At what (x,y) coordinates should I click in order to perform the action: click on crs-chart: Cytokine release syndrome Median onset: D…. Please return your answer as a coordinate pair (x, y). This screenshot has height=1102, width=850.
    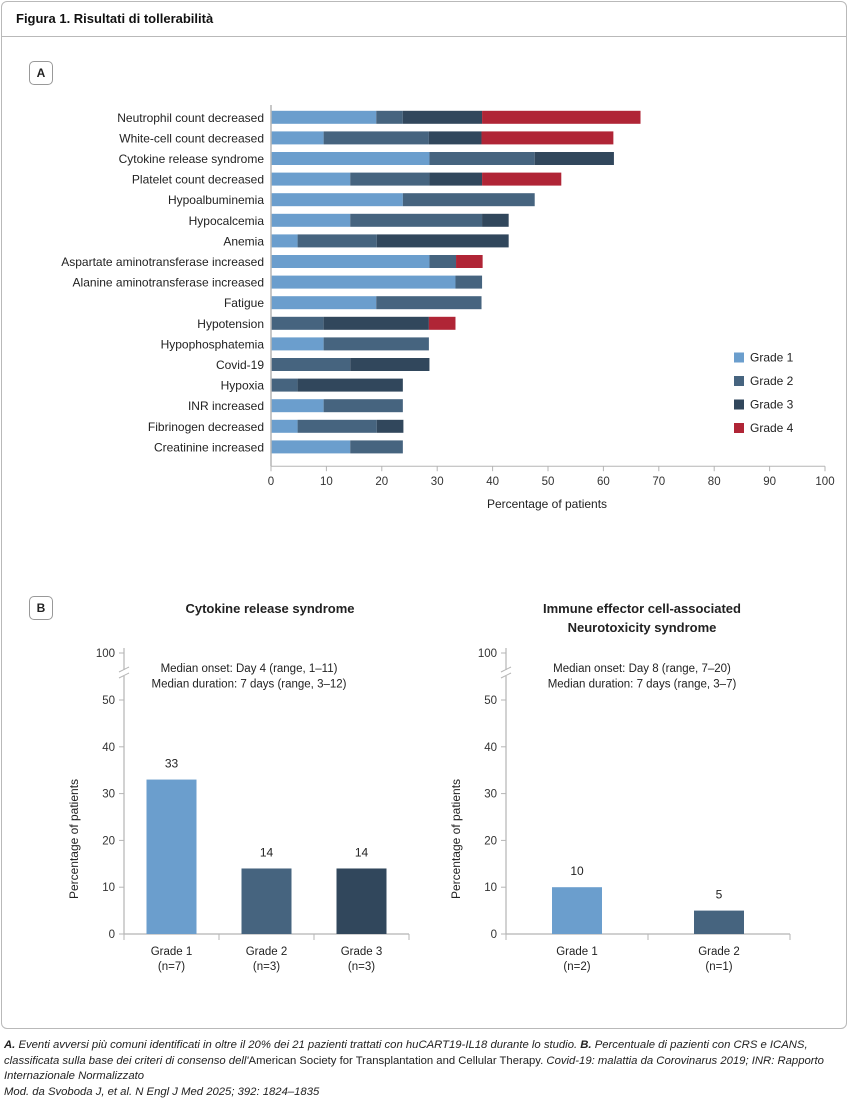
    Looking at the image, I should click on (238, 787).